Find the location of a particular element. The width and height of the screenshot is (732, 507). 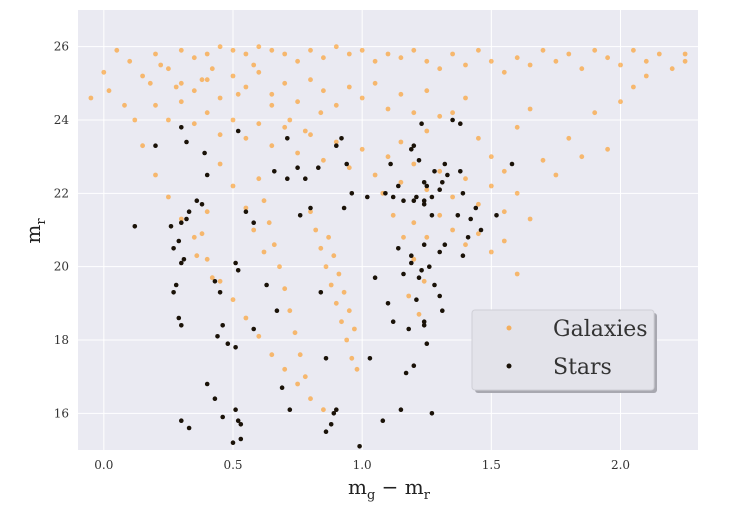

y-tick-label: 24 is located at coordinates (62, 120).